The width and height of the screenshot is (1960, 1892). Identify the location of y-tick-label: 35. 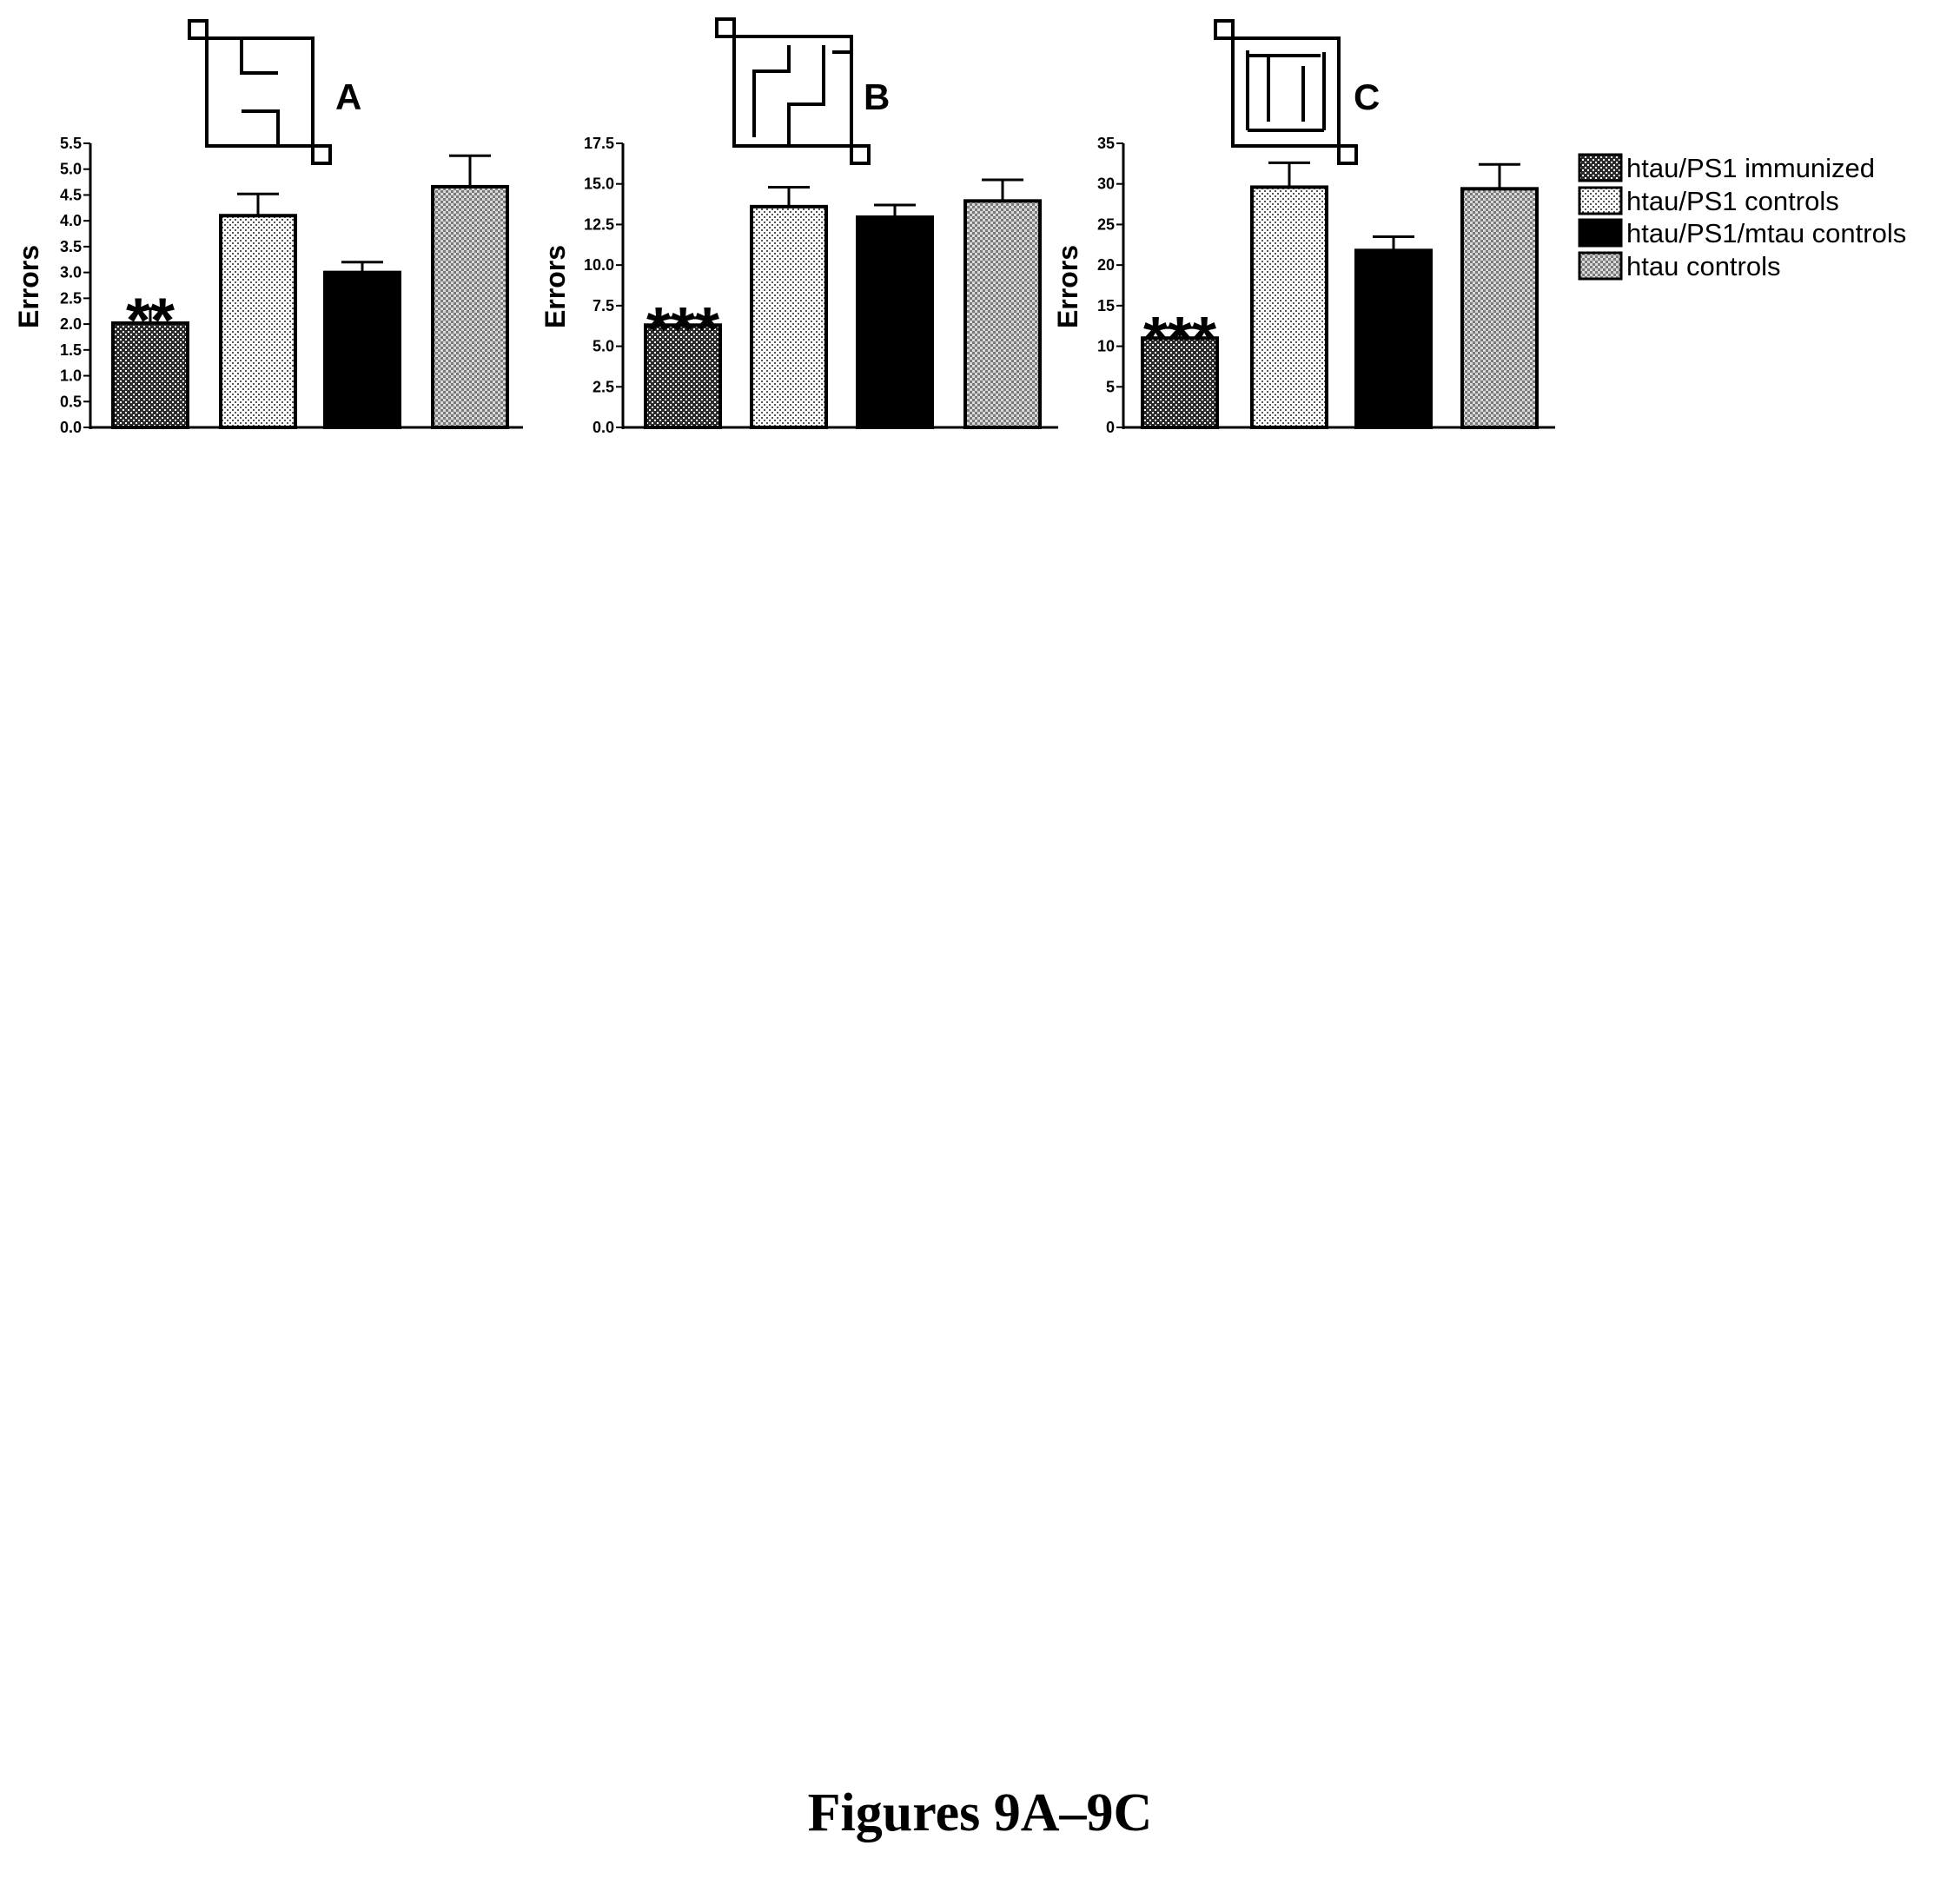
(1106, 144).